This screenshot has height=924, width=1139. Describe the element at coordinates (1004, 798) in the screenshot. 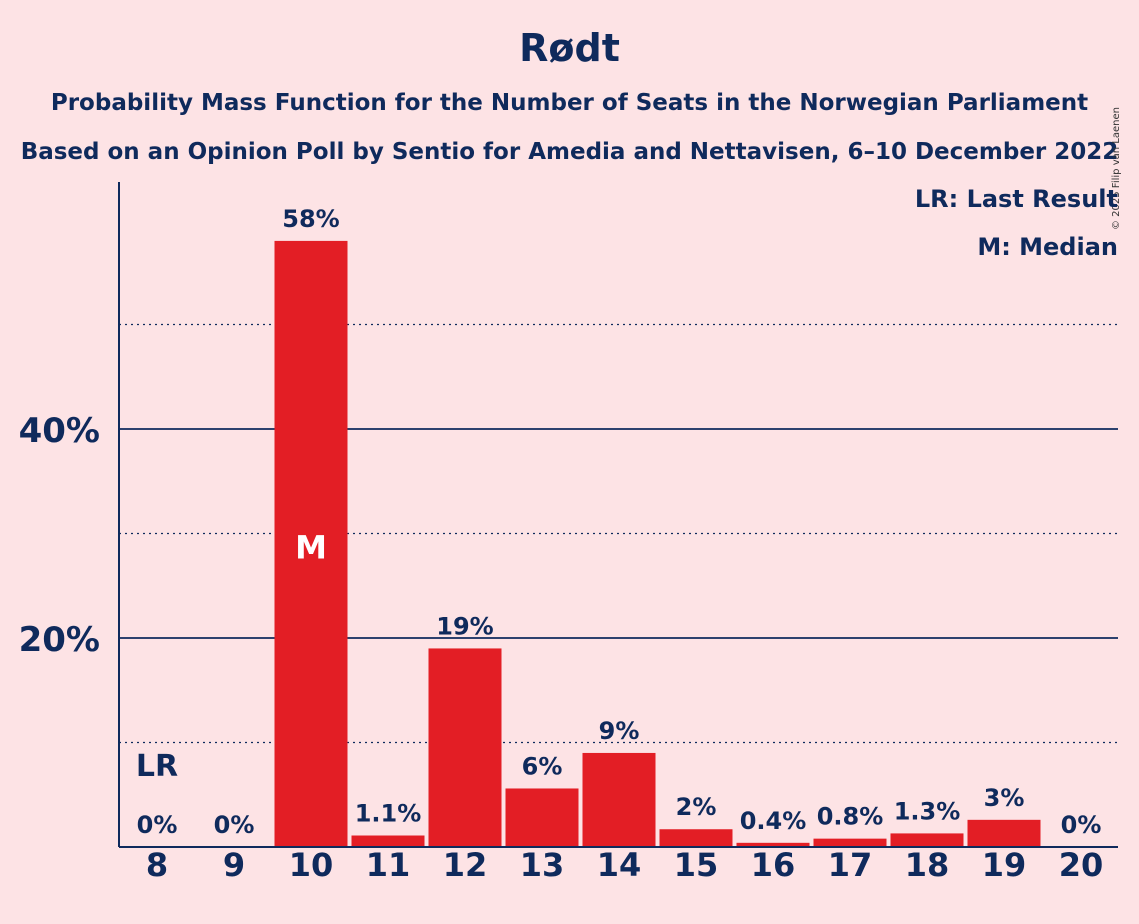

I see `bar-value-label: 3%` at that location.